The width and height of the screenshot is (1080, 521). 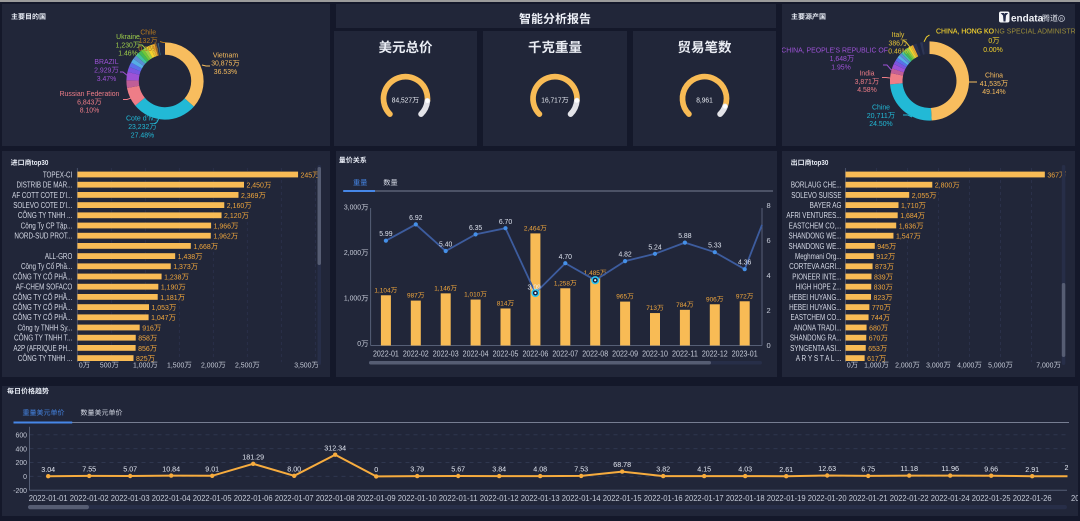 I want to click on svg-text: 1,010, so click(x=472, y=295).